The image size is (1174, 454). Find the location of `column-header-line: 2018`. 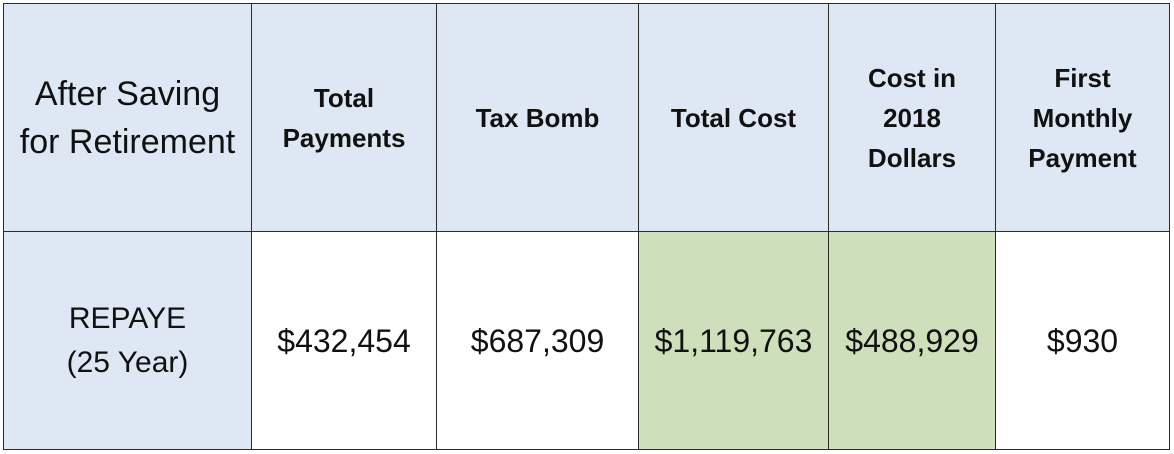

column-header-line: 2018 is located at coordinates (912, 117).